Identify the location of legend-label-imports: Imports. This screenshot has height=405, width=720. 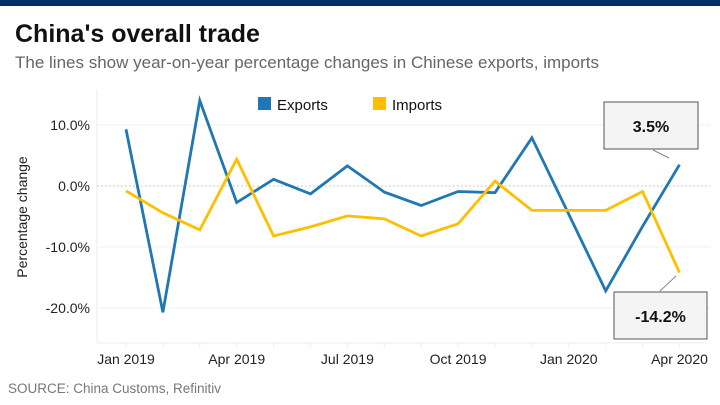
(417, 105).